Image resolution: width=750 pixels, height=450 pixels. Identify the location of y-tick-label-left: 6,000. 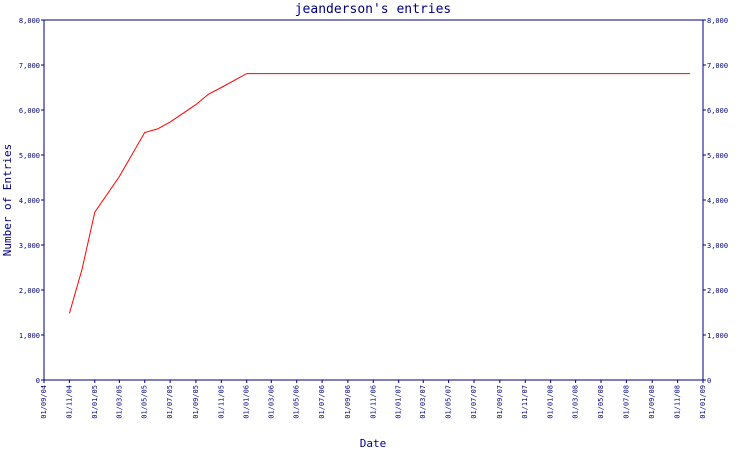
(29, 111).